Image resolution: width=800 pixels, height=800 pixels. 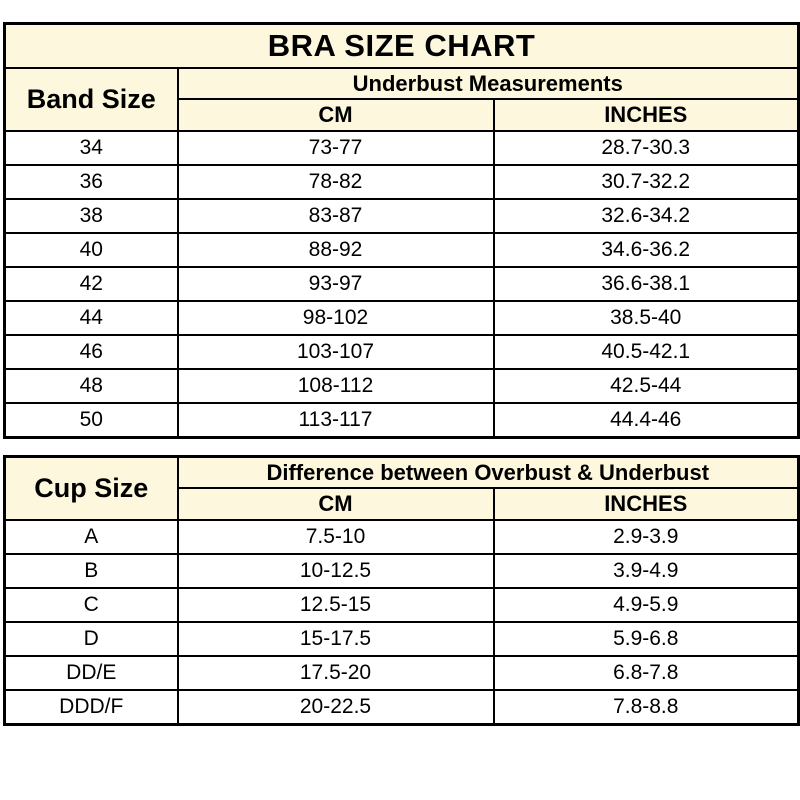 I want to click on table-cell: 46, so click(x=91, y=352).